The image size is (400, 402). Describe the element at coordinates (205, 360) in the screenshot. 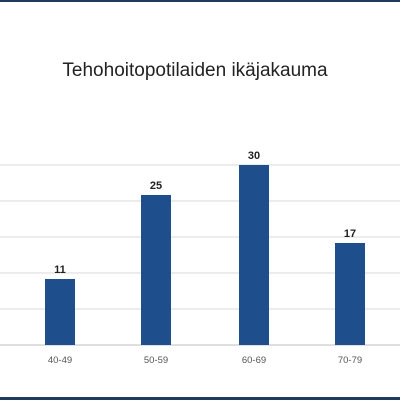

I see `x-tick-labels: 40-49 50-59 60-69 70-79` at that location.